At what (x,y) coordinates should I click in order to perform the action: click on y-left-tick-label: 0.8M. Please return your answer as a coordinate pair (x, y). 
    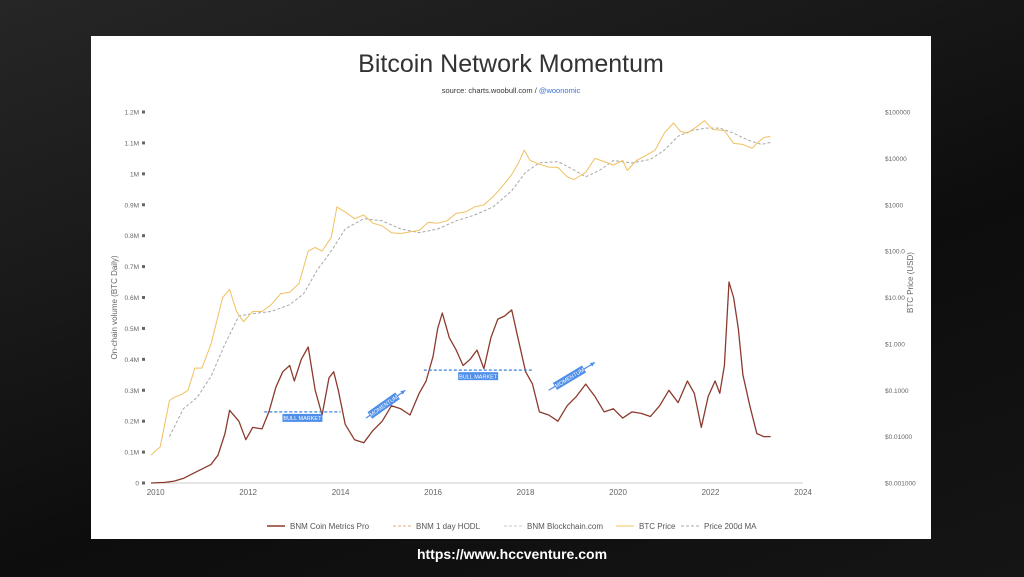
    Looking at the image, I should click on (132, 236).